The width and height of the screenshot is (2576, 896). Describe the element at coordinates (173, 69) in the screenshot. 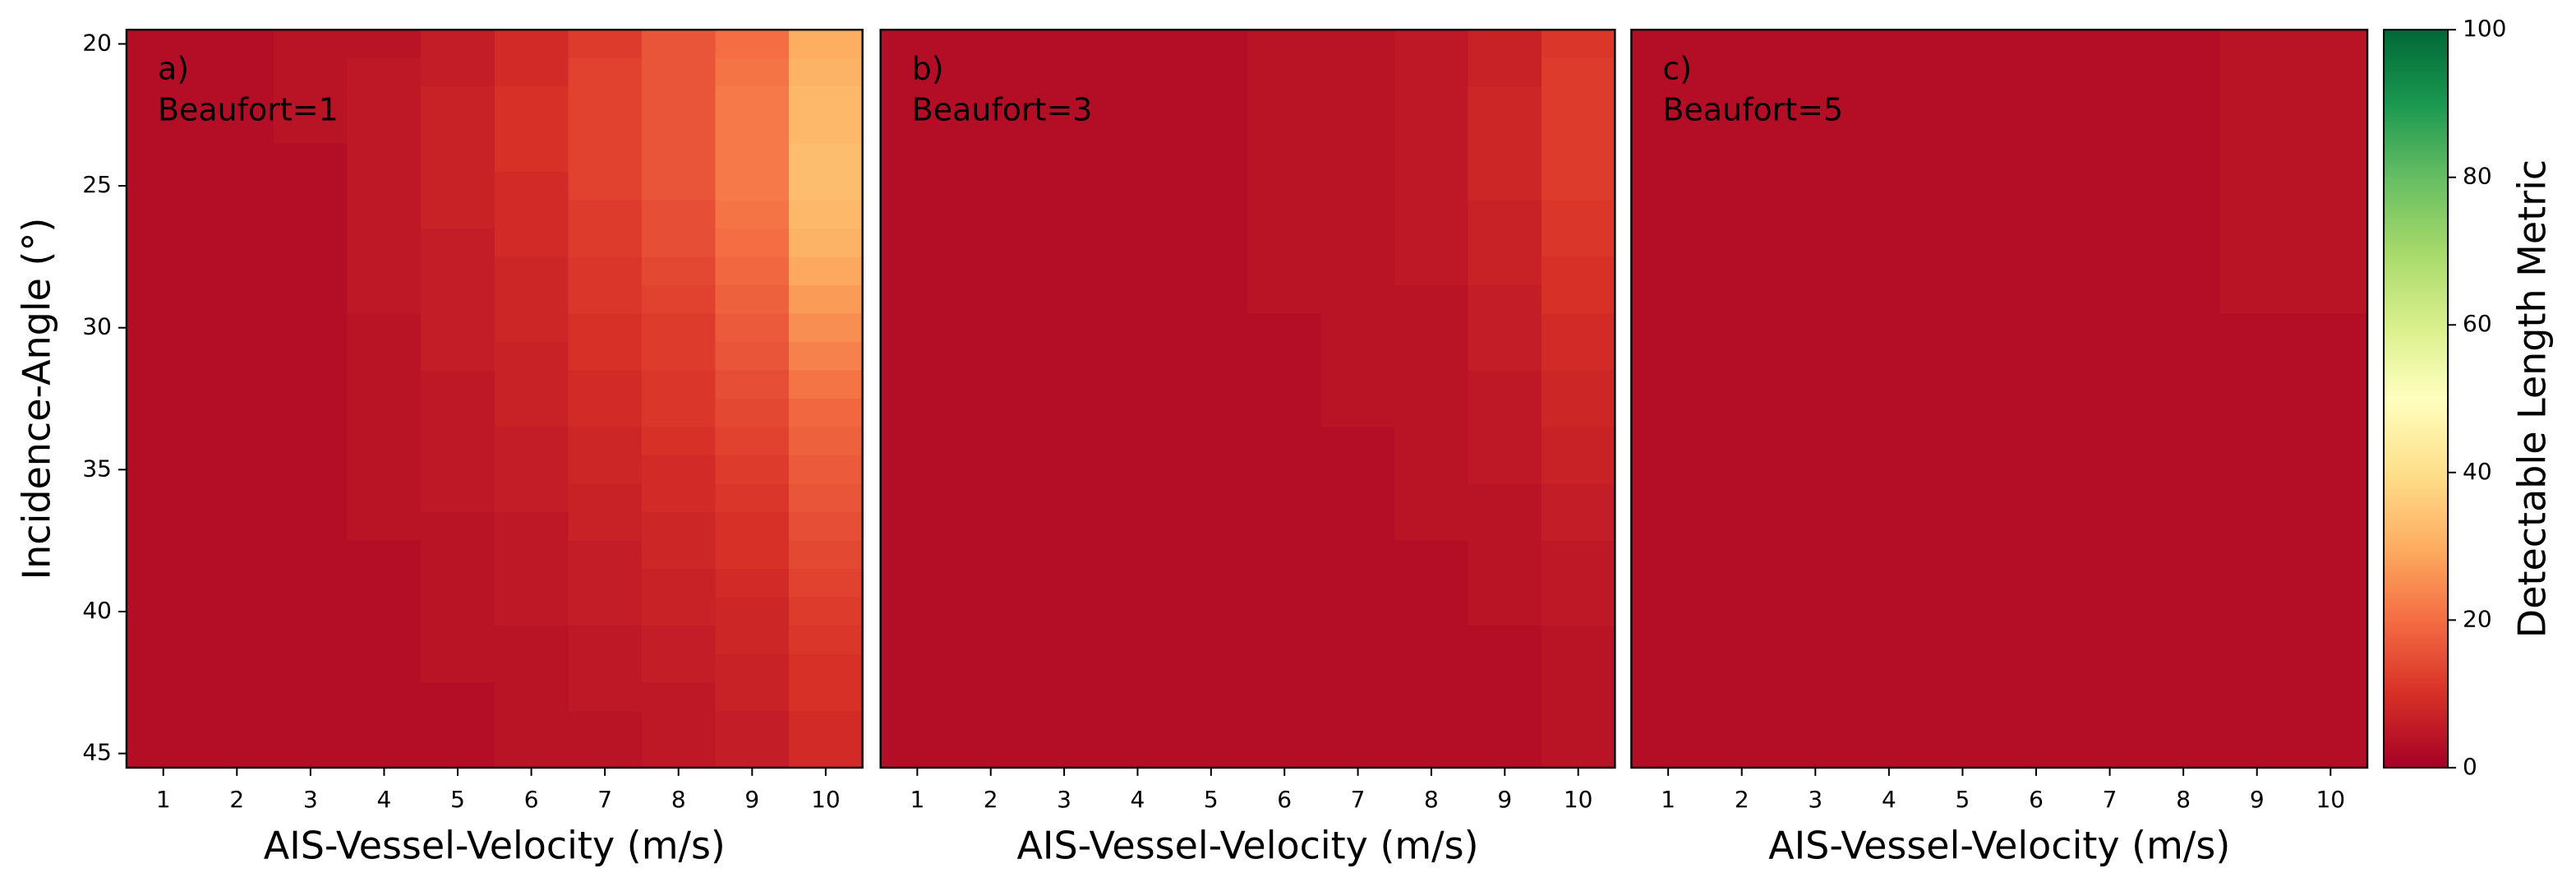

I see `panel-label: a)` at that location.